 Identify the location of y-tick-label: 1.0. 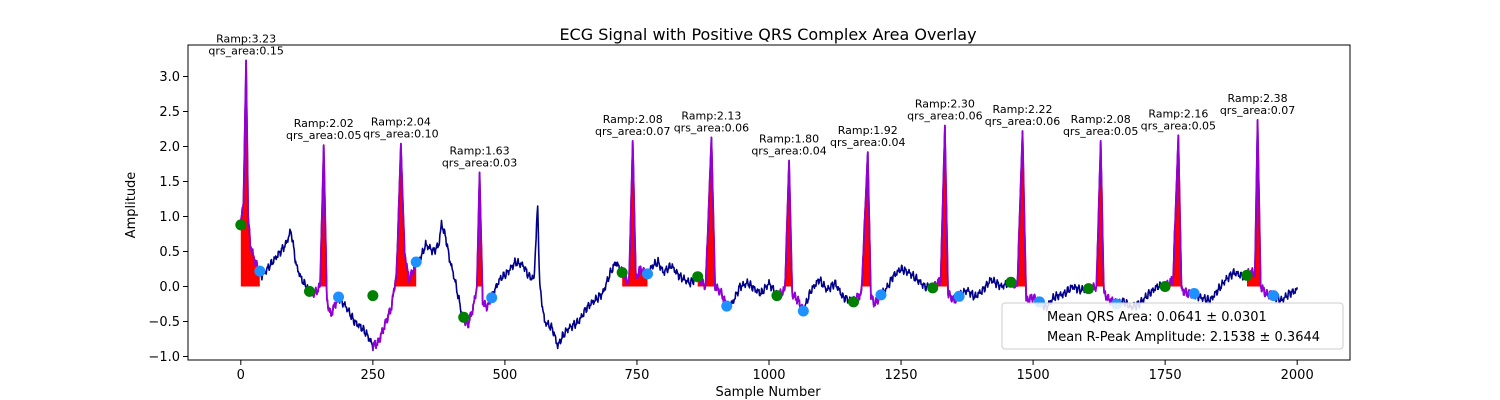
(169, 217).